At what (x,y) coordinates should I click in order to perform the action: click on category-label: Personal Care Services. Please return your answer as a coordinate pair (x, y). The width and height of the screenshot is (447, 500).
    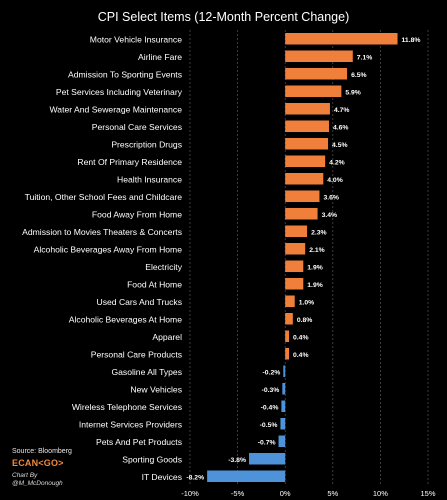
    Looking at the image, I should click on (137, 127).